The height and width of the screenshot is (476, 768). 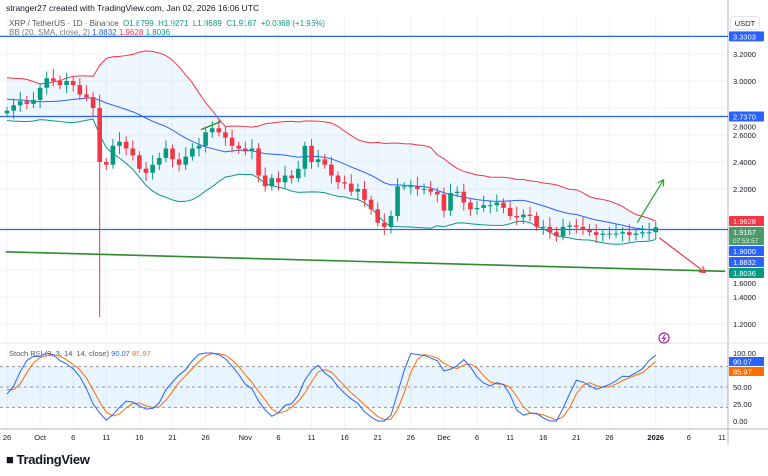 What do you see at coordinates (744, 127) in the screenshot?
I see `price-tick-label: 2.8000` at bounding box center [744, 127].